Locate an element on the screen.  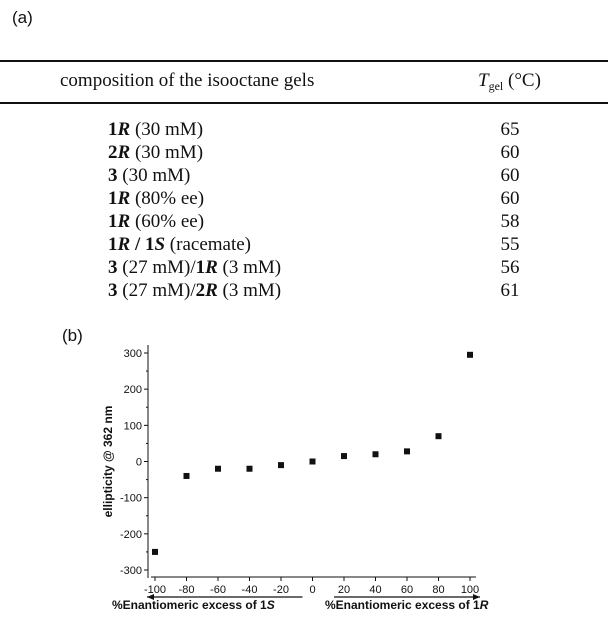
x-axis-caption-left: %Enantiomeric excess of 1S is located at coordinates (193, 605).